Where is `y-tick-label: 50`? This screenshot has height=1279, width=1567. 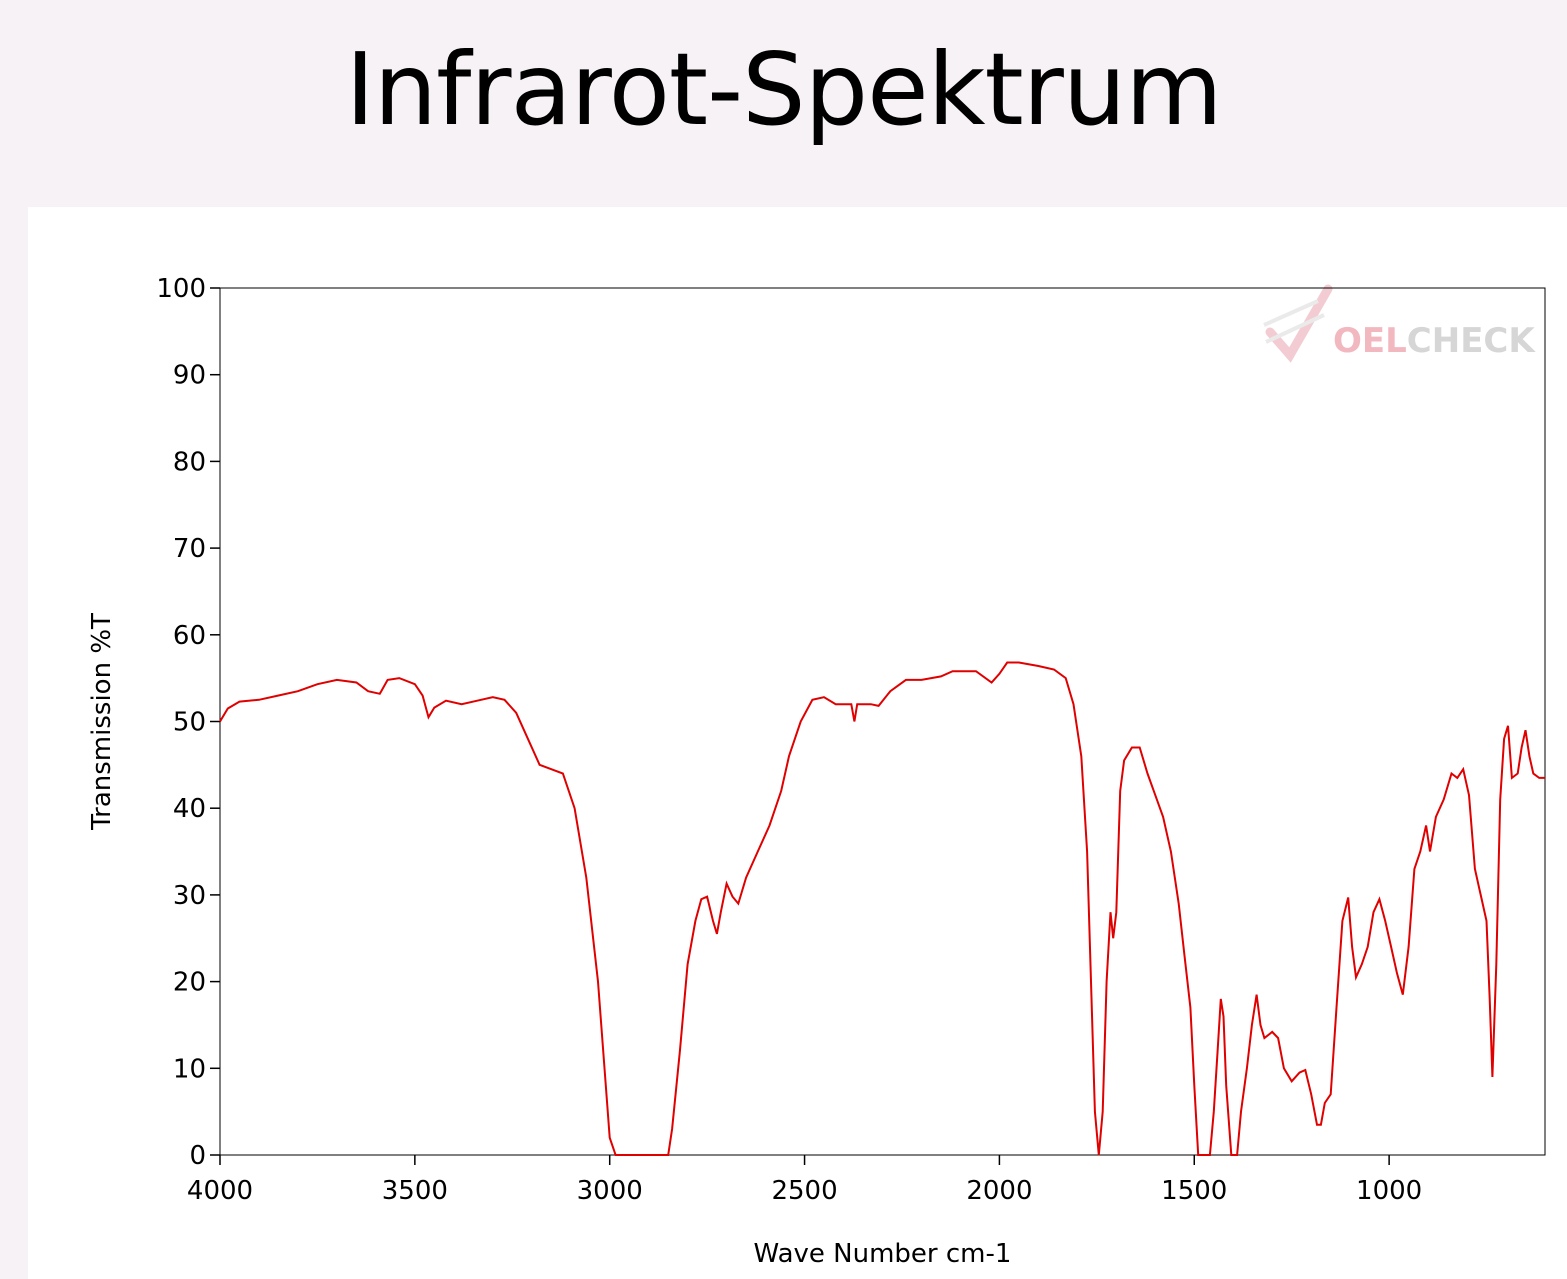
y-tick-label: 50 is located at coordinates (189, 723).